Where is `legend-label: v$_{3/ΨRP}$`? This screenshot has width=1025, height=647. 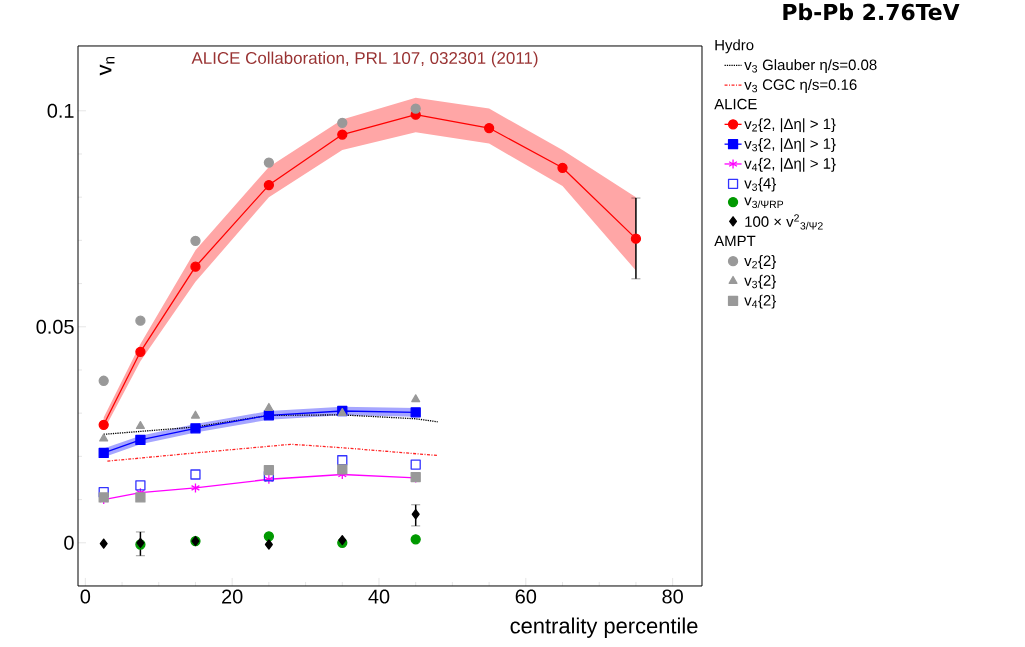 legend-label: v$_{3/ΨRP}$ is located at coordinates (764, 203).